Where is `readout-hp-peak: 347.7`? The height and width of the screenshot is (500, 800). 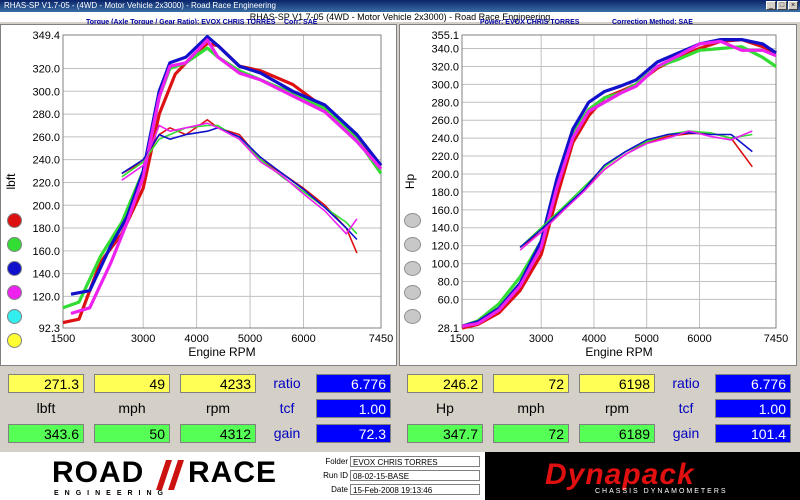
readout-hp-peak: 347.7 is located at coordinates (445, 433).